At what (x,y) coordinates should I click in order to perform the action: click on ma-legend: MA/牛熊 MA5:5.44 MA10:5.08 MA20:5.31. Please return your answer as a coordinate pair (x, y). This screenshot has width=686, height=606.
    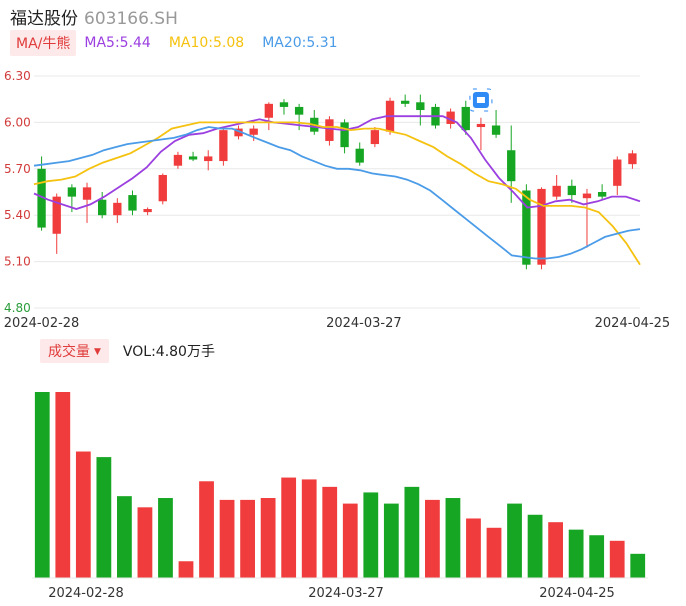
    Looking at the image, I should click on (183, 43).